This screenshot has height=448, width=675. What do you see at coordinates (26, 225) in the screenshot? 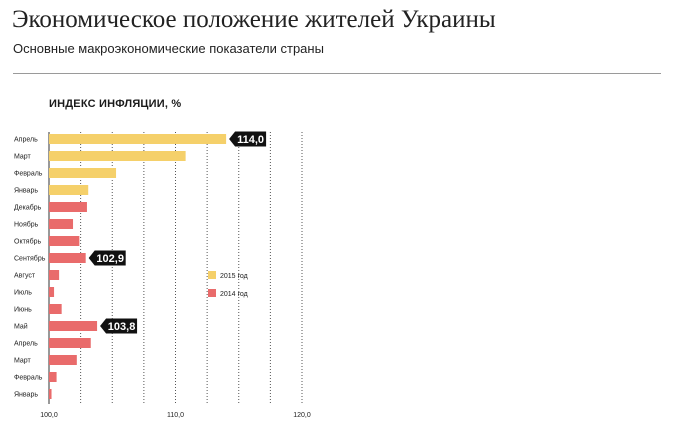
I see `category-label: Ноябрь` at bounding box center [26, 225].